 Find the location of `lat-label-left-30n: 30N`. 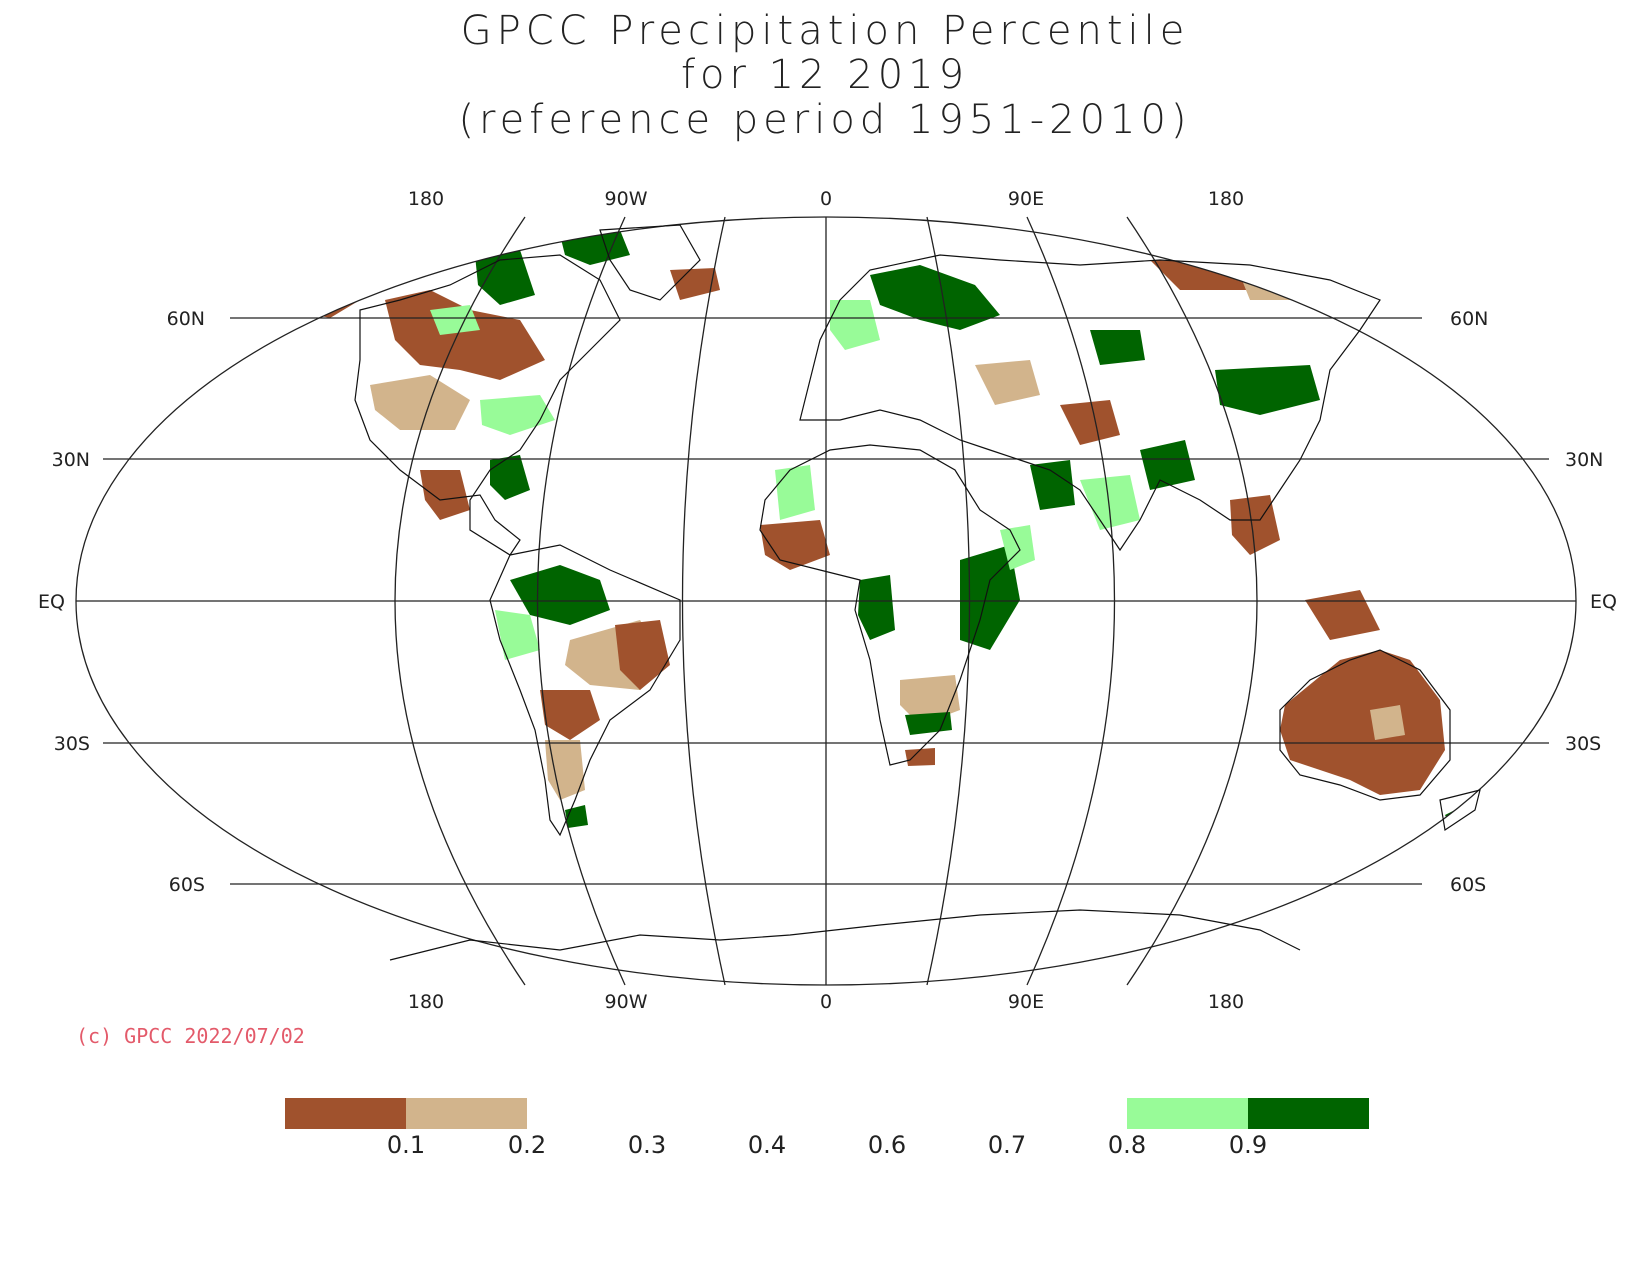

lat-label-left-30n: 30N is located at coordinates (71, 460).